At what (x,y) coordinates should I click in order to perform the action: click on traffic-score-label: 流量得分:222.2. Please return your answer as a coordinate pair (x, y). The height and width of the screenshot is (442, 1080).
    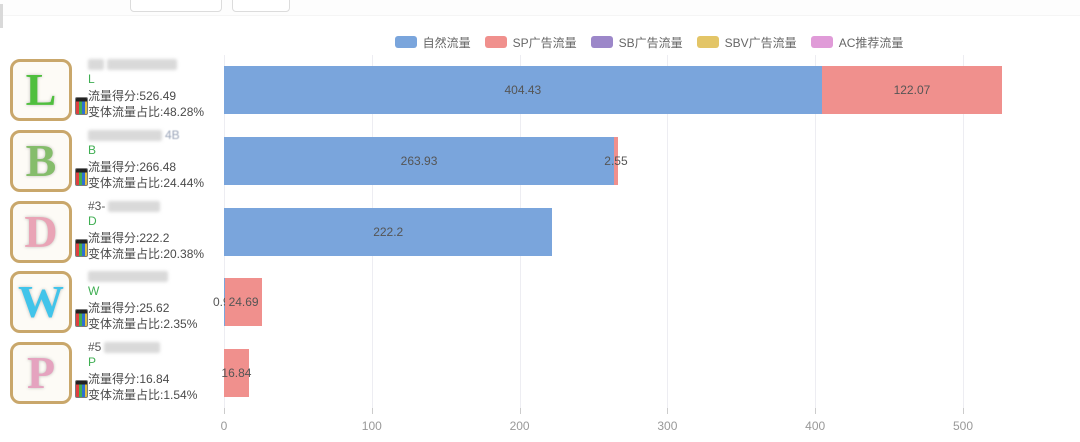
    Looking at the image, I should click on (129, 237).